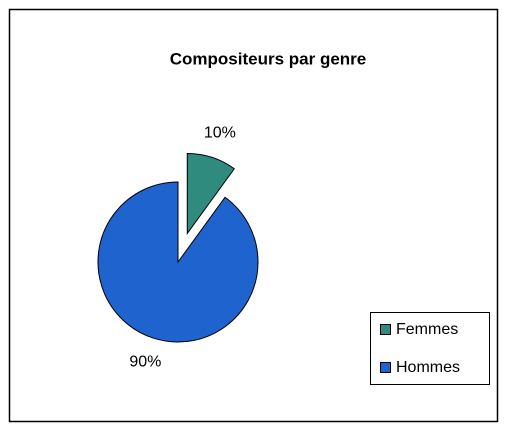 The width and height of the screenshot is (508, 431). Describe the element at coordinates (428, 367) in the screenshot. I see `legend-label: Hommes` at that location.